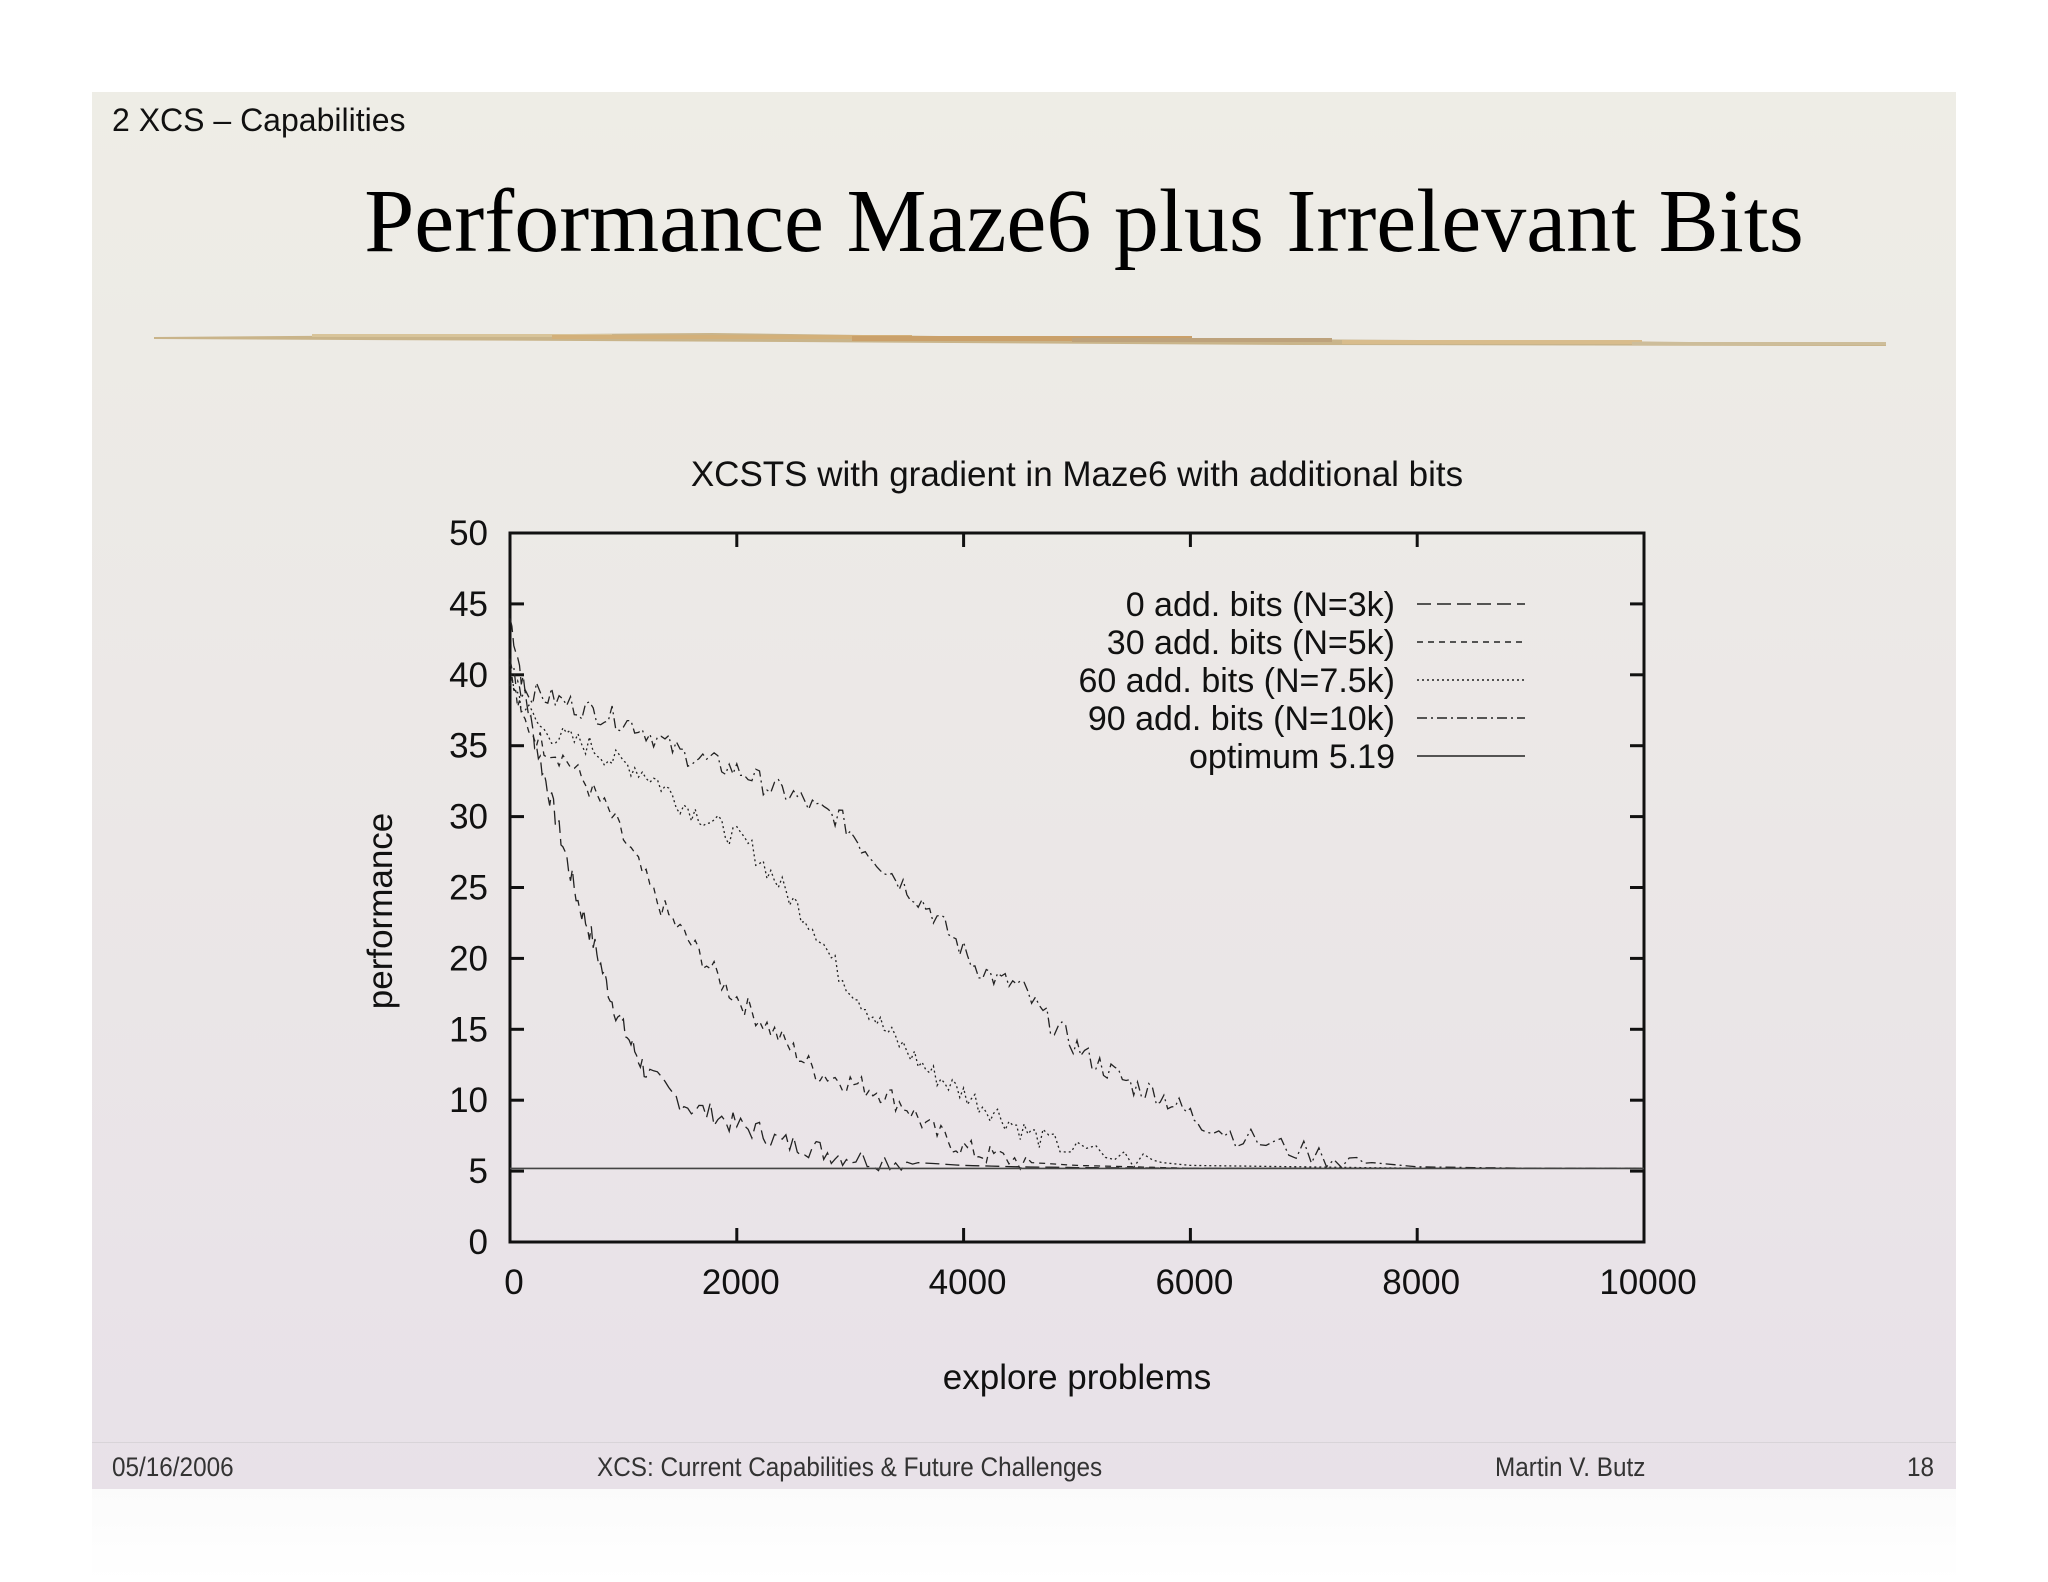 Image resolution: width=2048 pixels, height=1582 pixels. I want to click on y-tick-label: 20, so click(468, 958).